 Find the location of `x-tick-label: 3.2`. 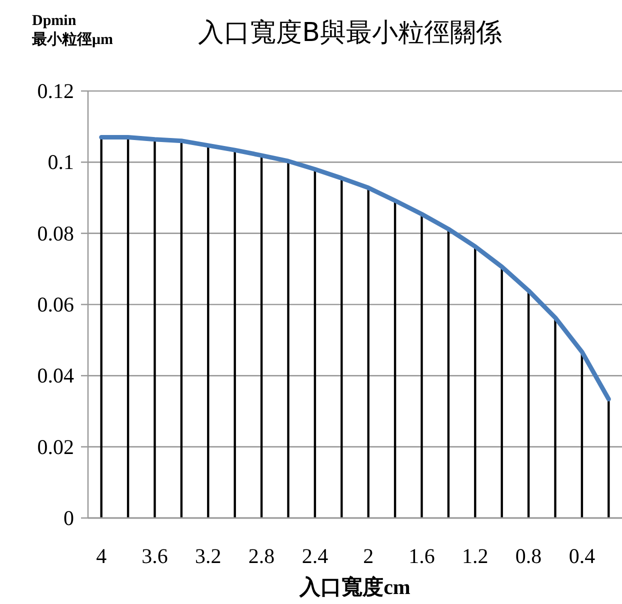

x-tick-label: 3.2 is located at coordinates (208, 556).